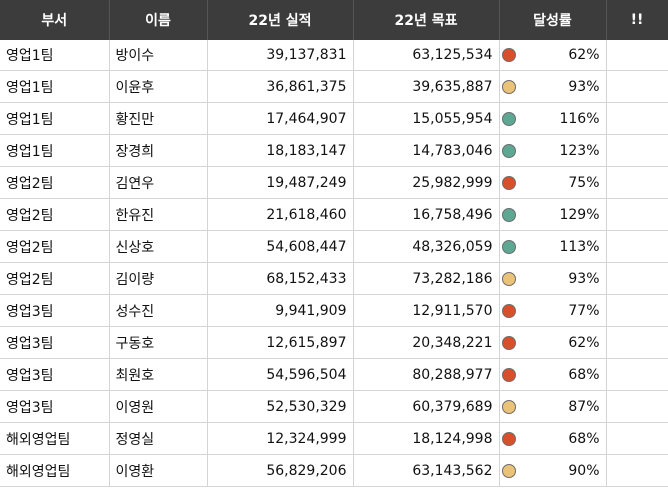 This screenshot has width=668, height=495. Describe the element at coordinates (426, 182) in the screenshot. I see `cell-target: 25,982,999` at that location.